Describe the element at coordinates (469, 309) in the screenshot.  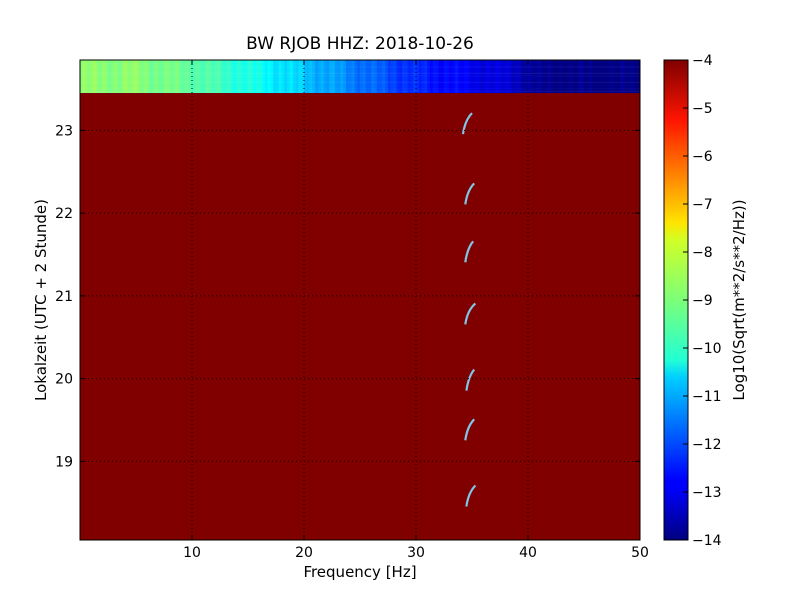
I see `event-tracks` at that location.